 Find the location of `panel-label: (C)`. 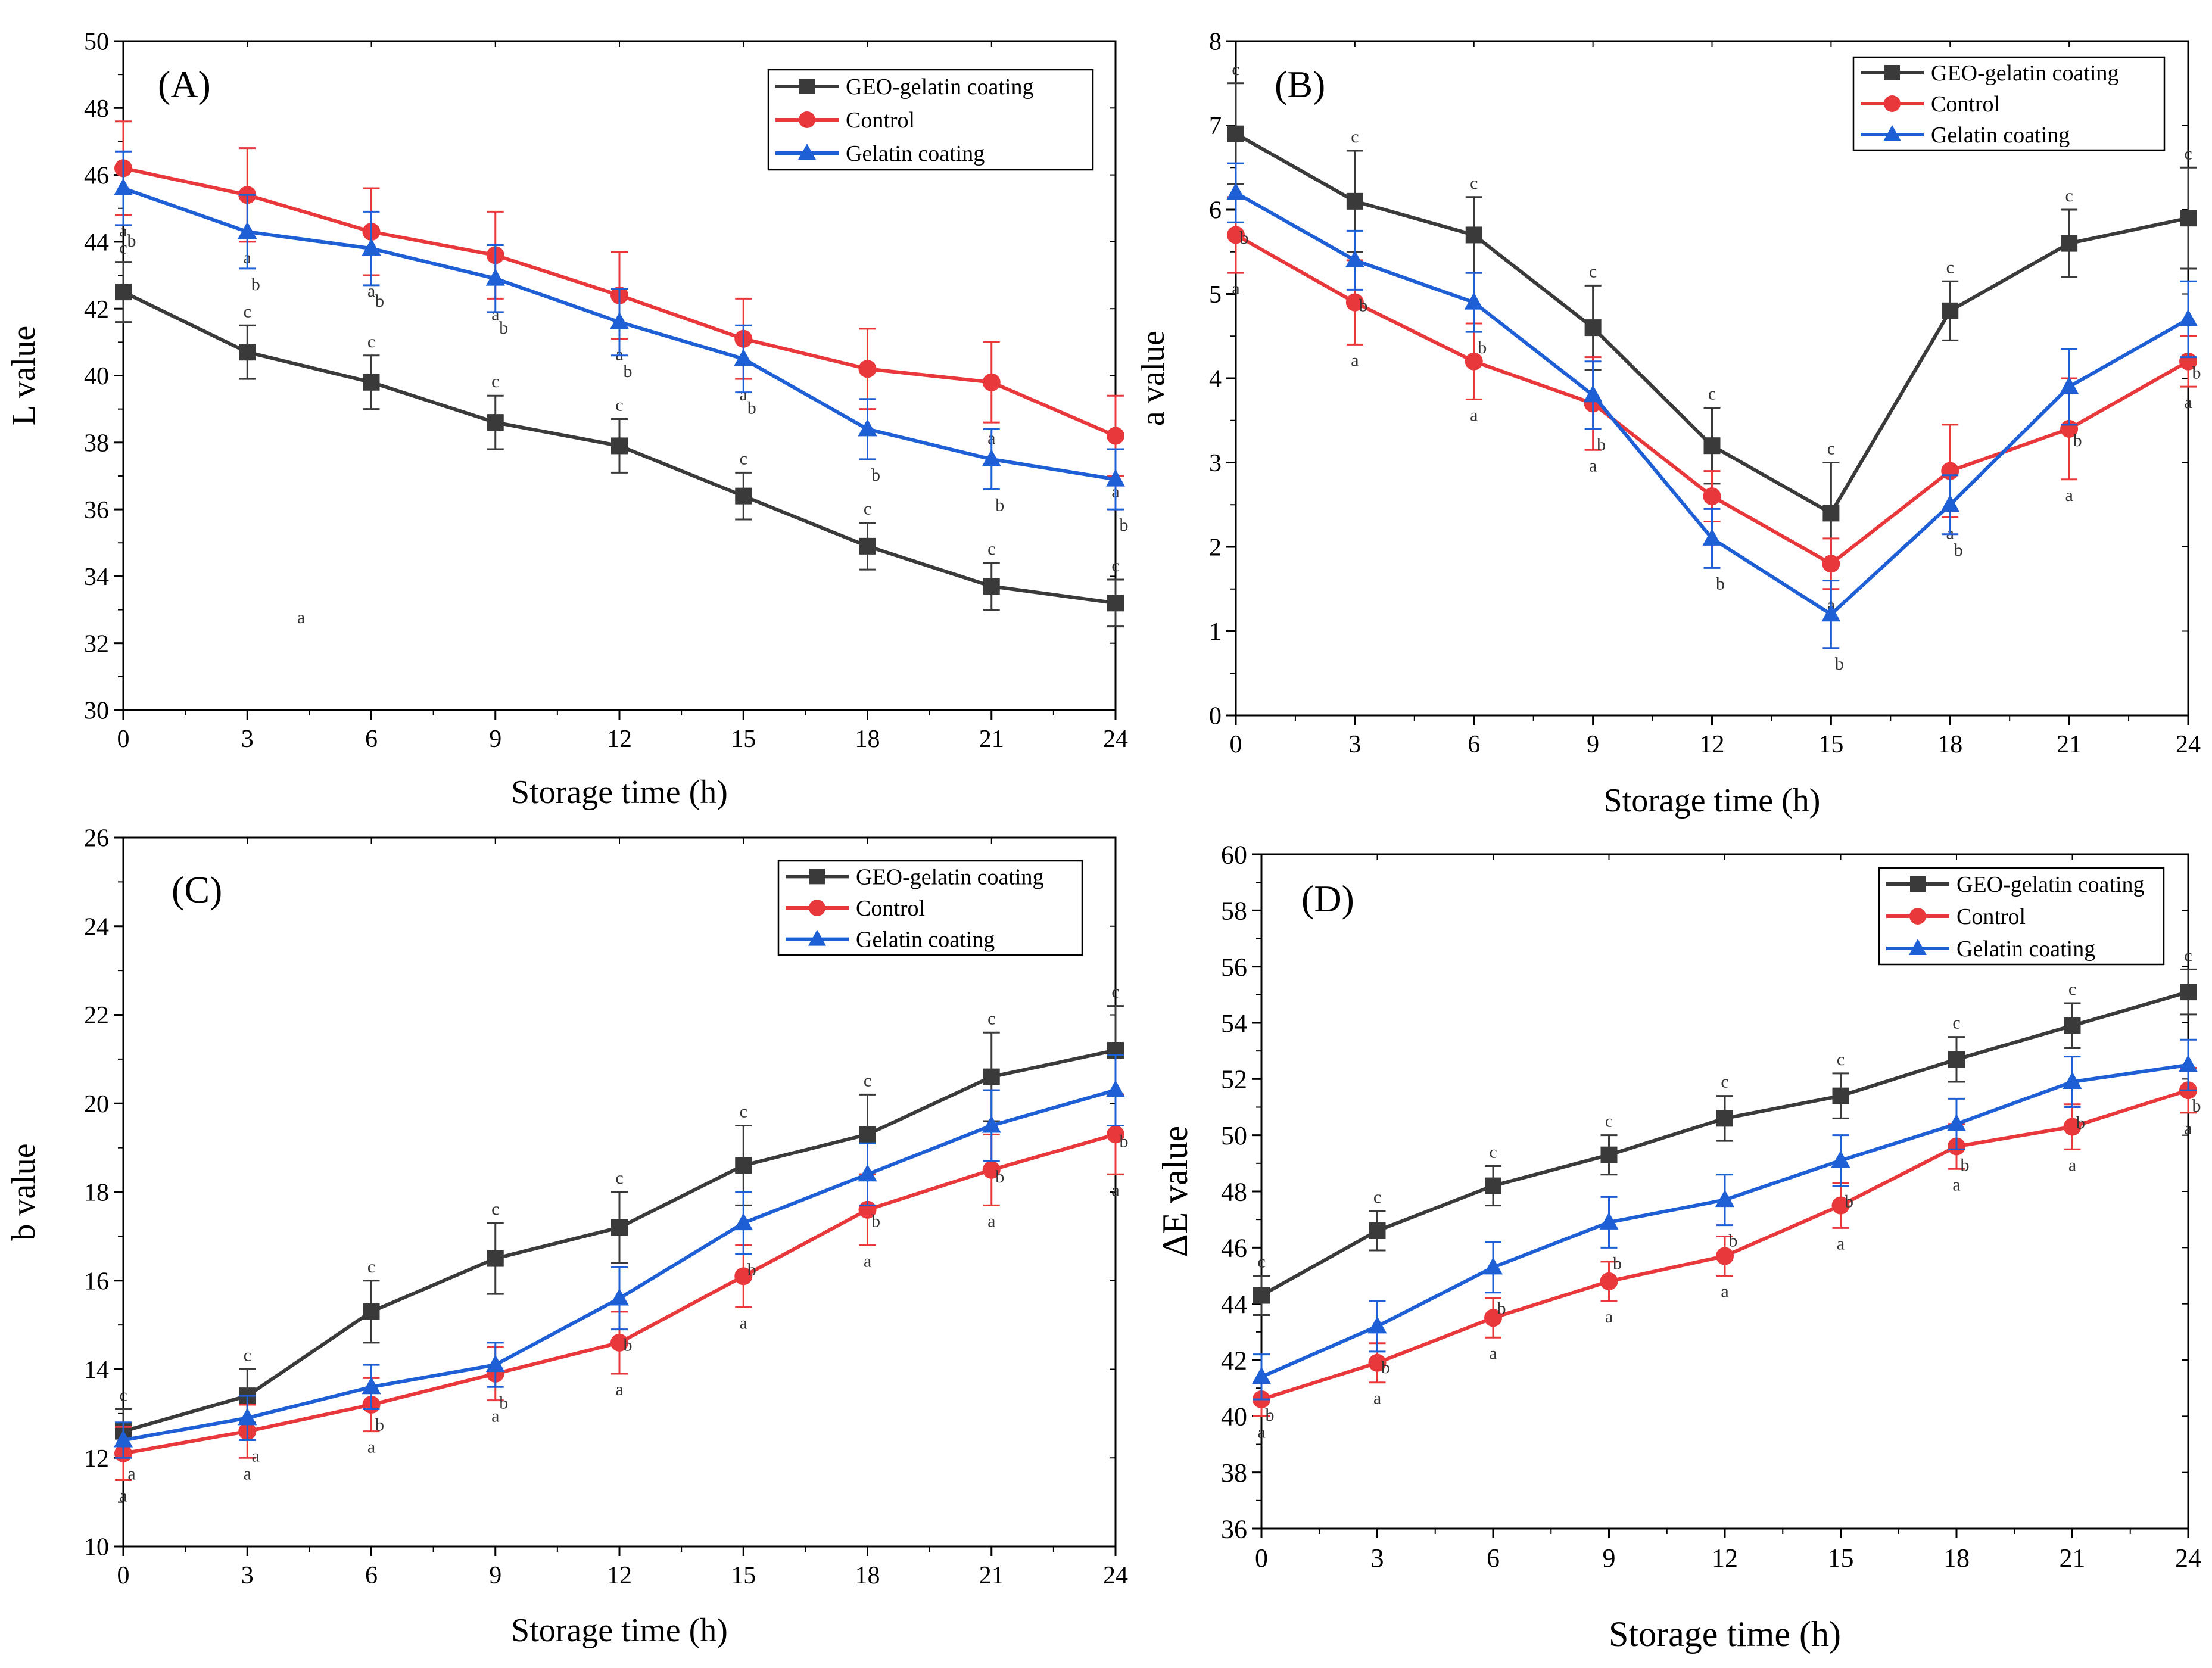

panel-label: (C) is located at coordinates (197, 890).